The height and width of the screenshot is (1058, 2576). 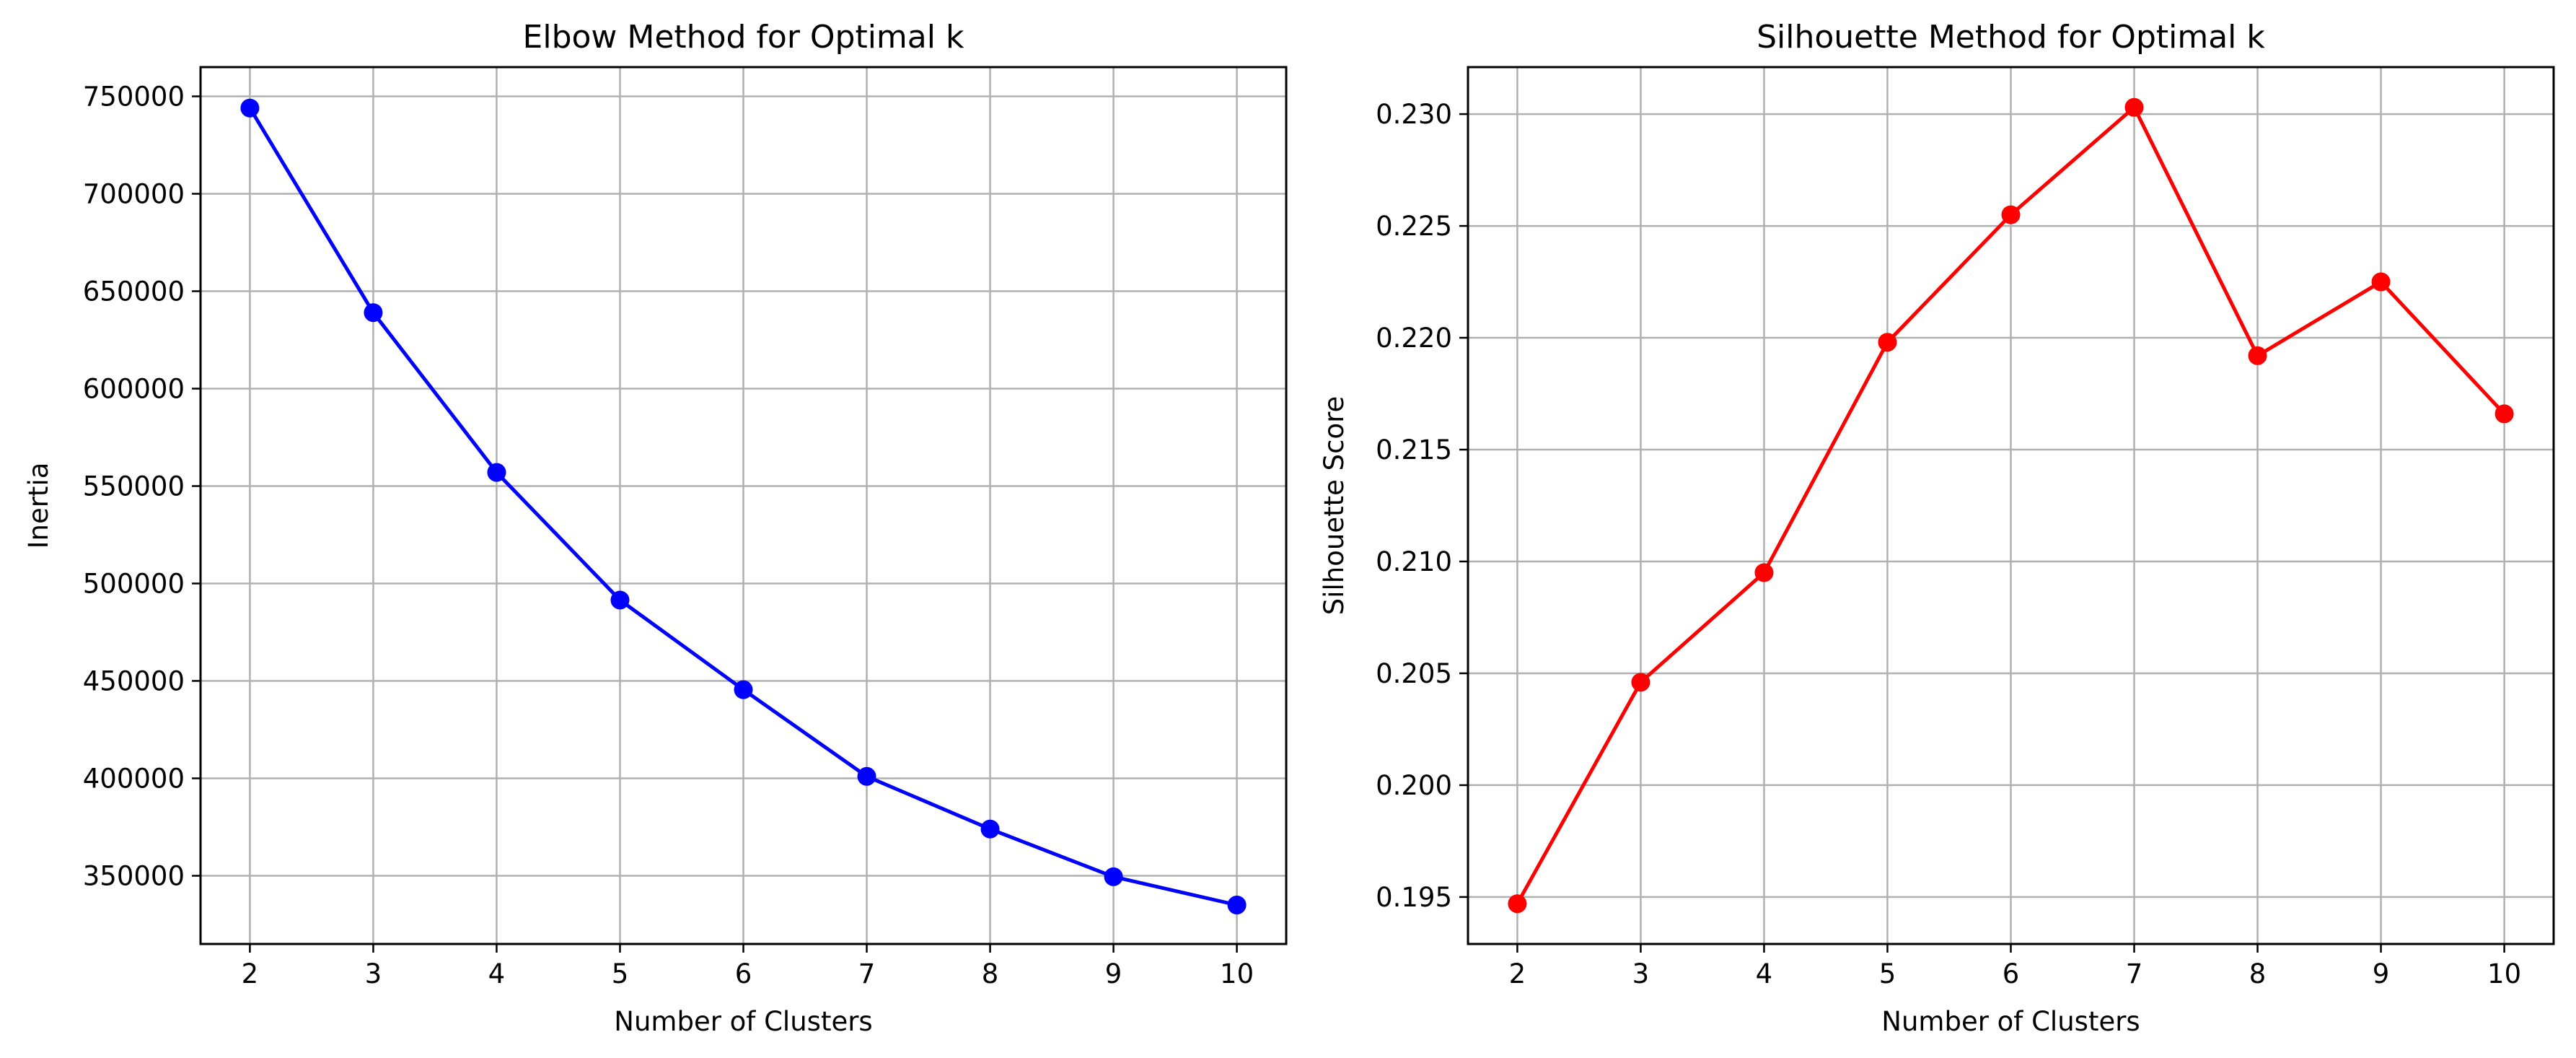 I want to click on silhouette-y-tick-label: 0.225, so click(x=1414, y=226).